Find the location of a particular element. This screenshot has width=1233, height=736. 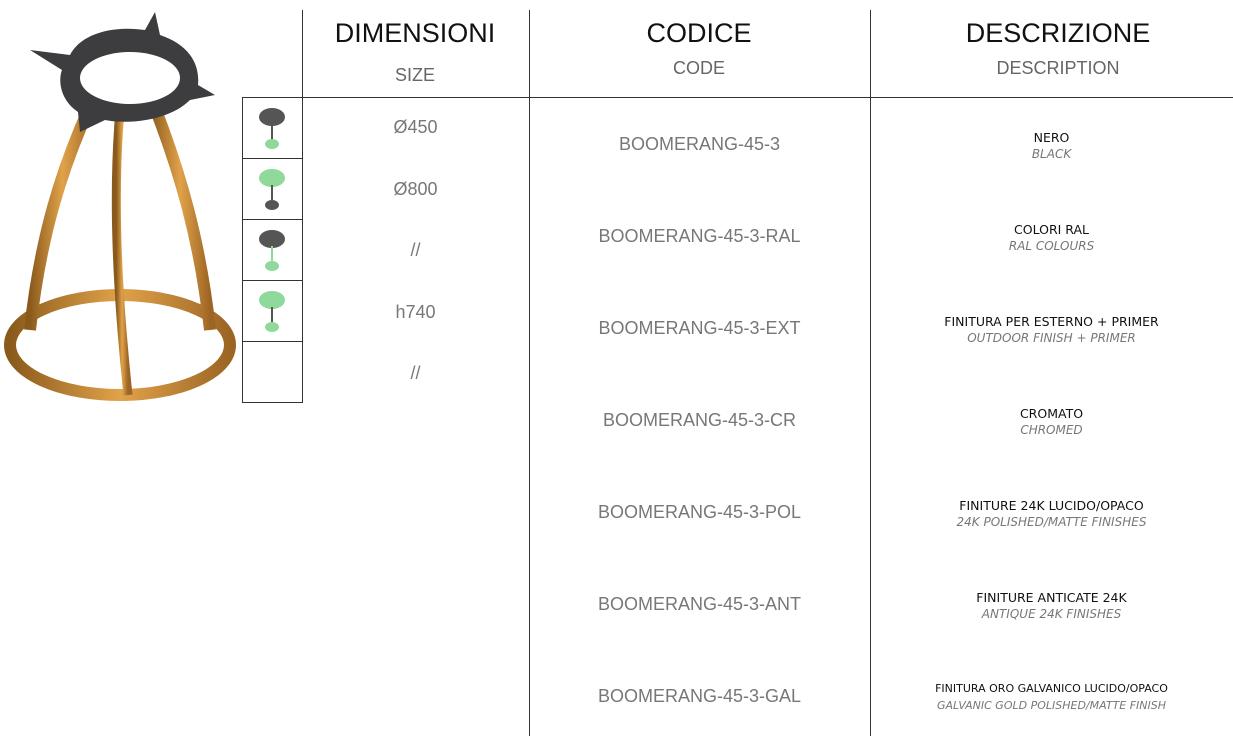

description-en: BLACK is located at coordinates (1051, 154).